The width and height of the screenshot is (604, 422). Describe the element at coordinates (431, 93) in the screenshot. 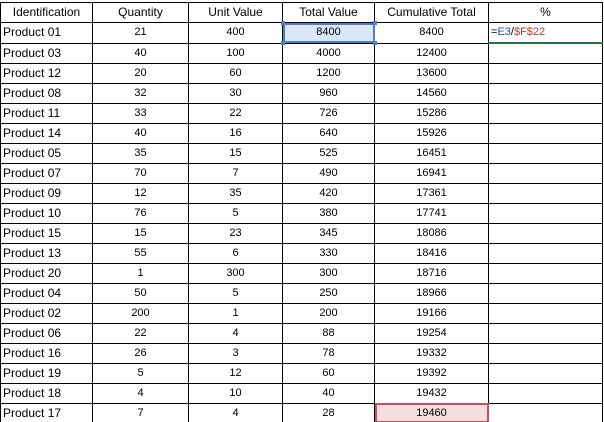

I see `cell-cumulative-total: 14560` at that location.